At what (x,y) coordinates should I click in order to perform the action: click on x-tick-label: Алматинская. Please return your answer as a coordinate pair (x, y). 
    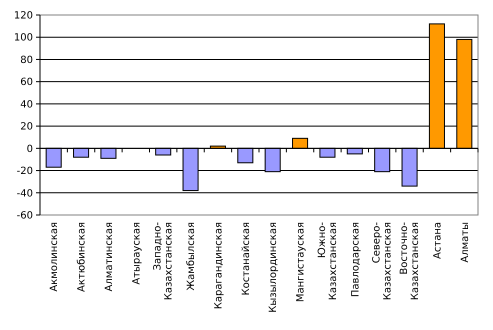
    Looking at the image, I should click on (109, 257).